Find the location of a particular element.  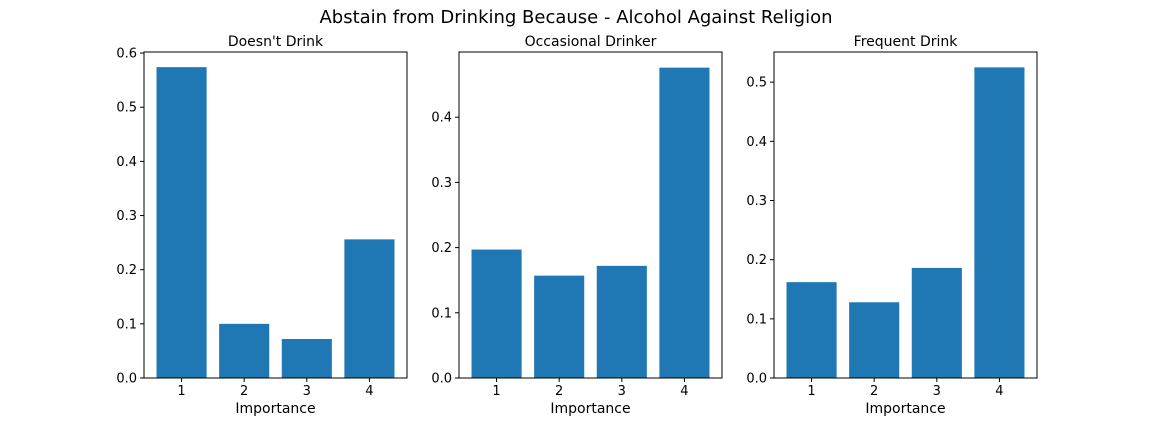

subplot-title: Frequent Drink is located at coordinates (906, 42).